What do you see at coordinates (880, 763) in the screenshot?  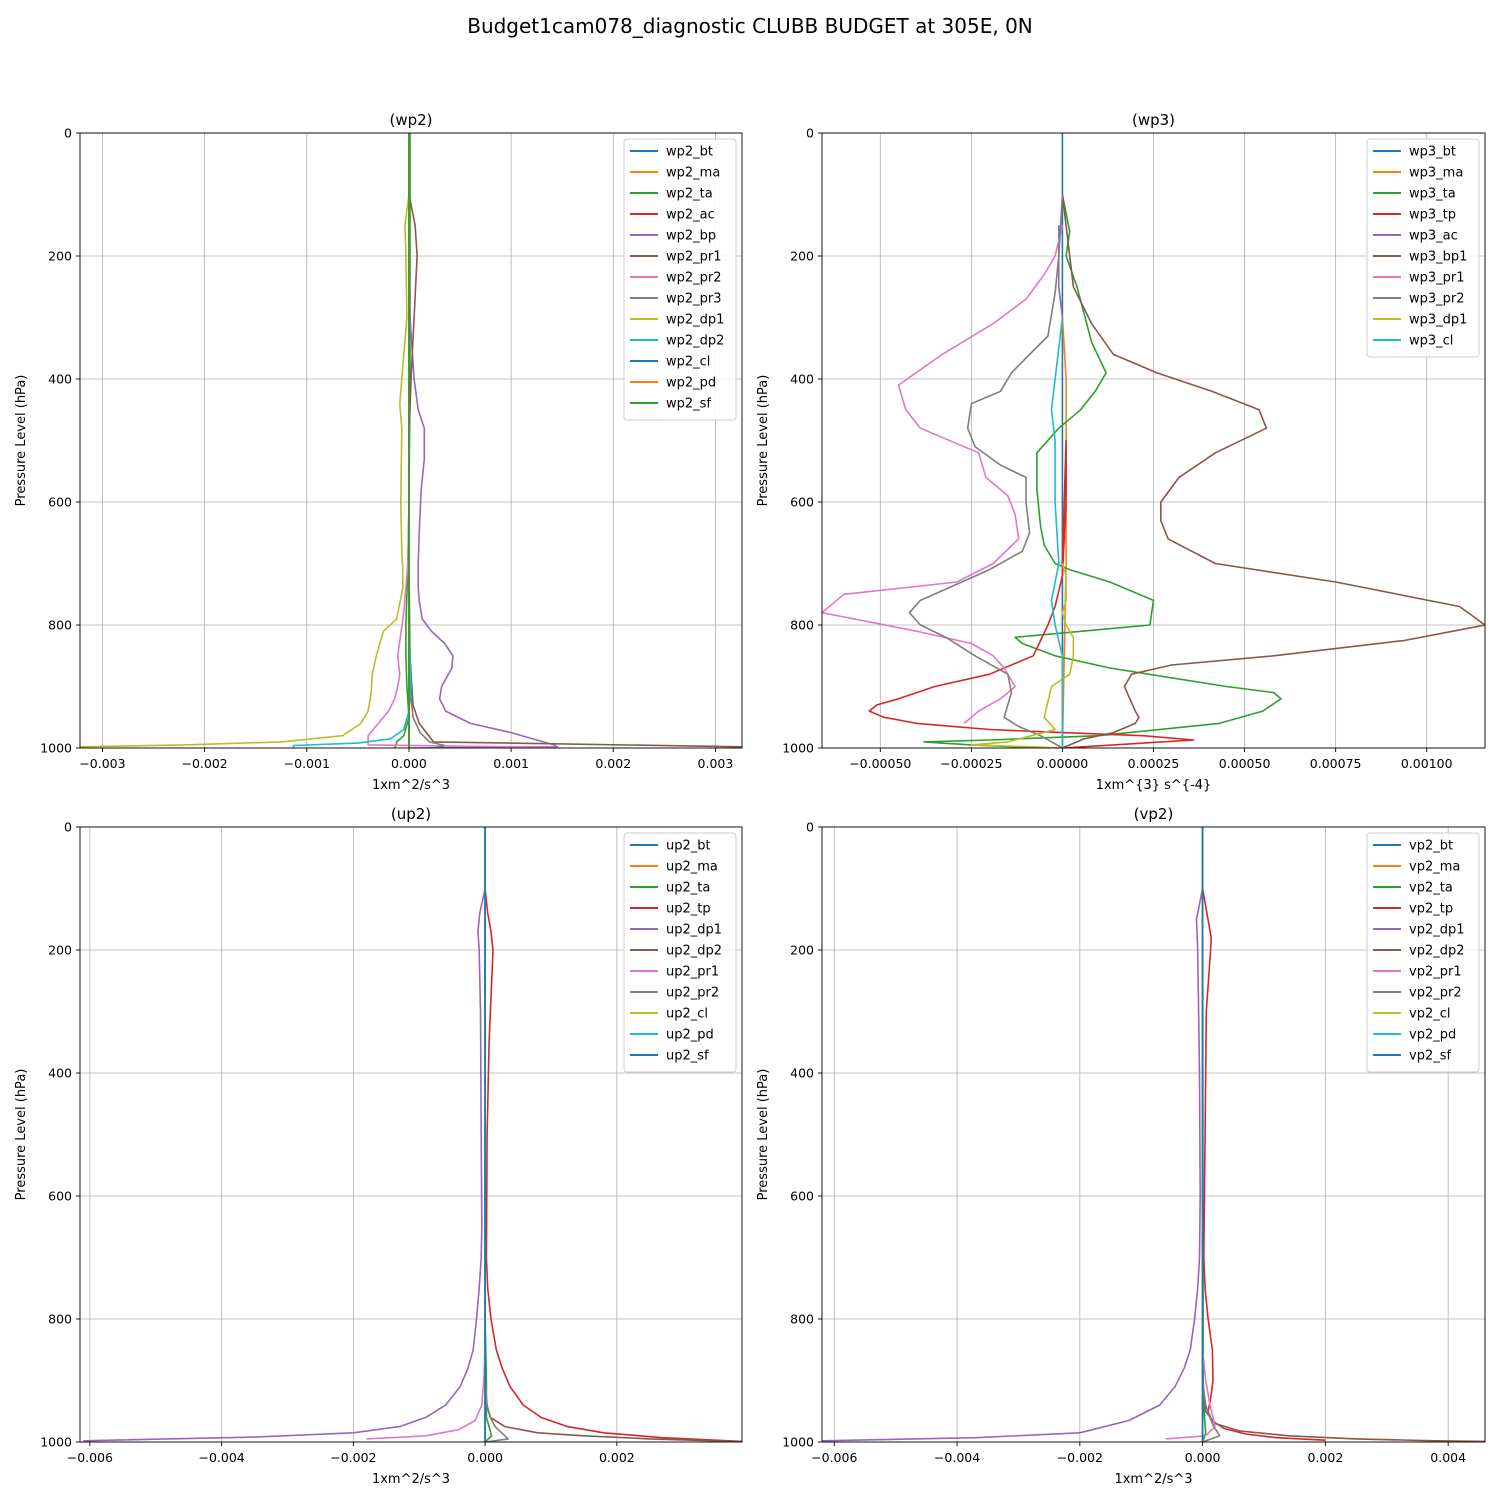 I see `x-tick-label: −0.00050` at bounding box center [880, 763].